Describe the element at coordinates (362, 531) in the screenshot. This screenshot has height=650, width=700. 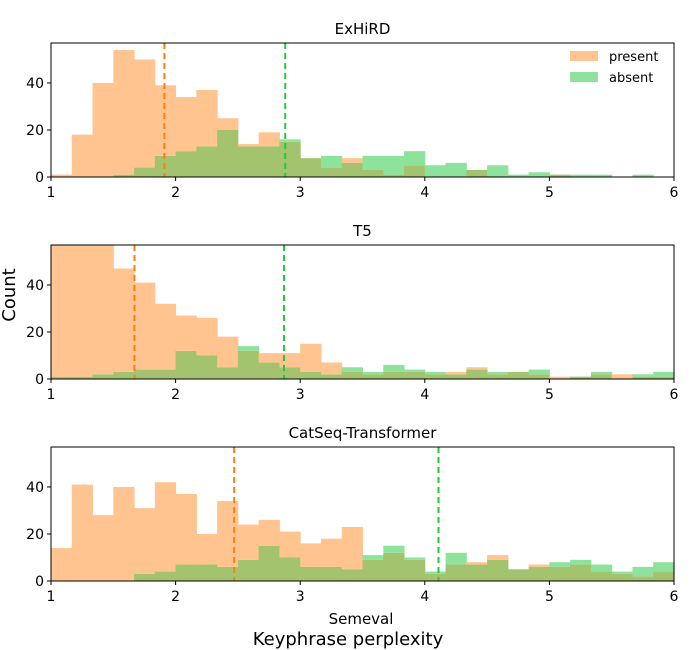
I see `bars-group` at that location.